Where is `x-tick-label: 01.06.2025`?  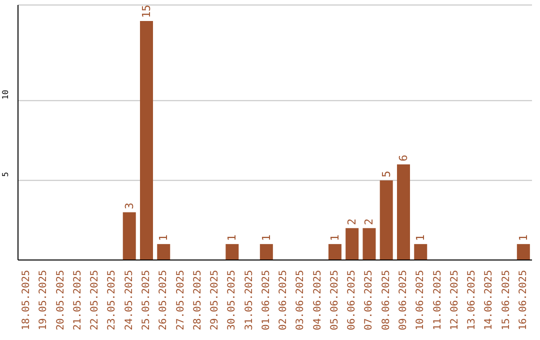 x-tick-label: 01.06.2025 is located at coordinates (266, 300).